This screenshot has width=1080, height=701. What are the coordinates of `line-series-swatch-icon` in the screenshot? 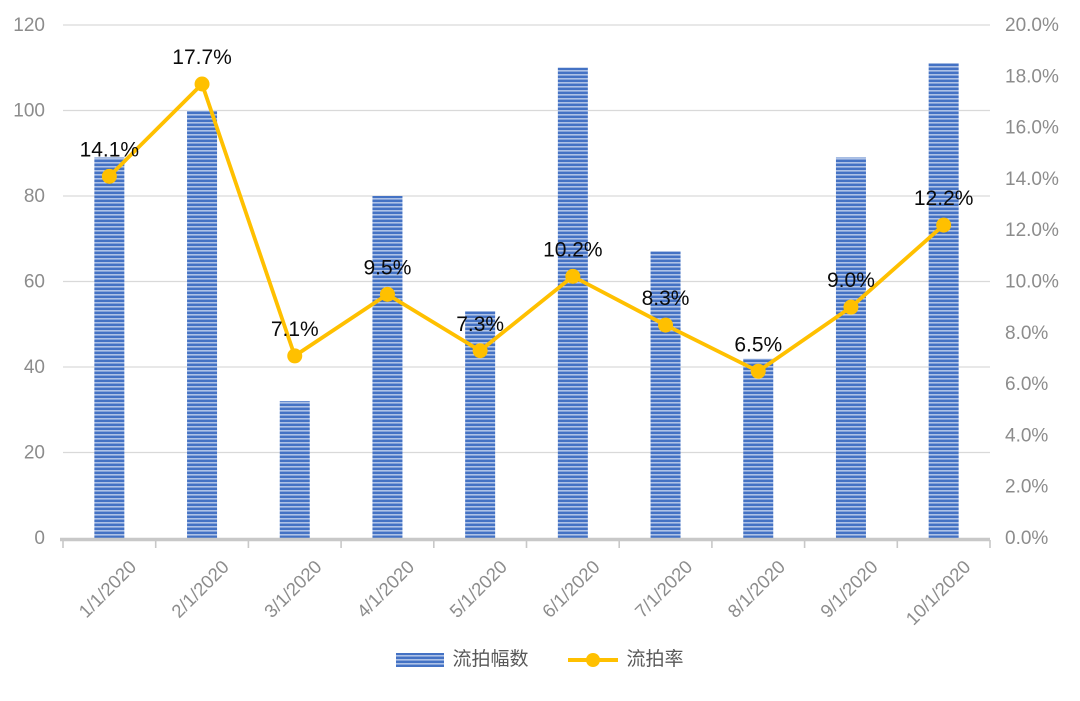 It's located at (592, 659).